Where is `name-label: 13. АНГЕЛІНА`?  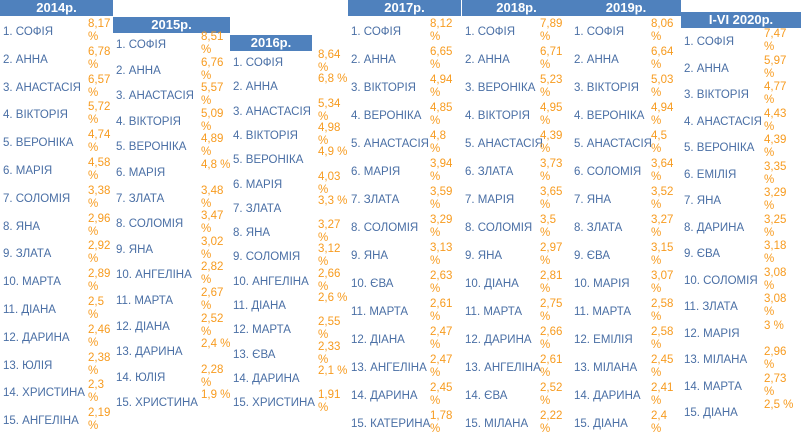 name-label: 13. АНГЕЛІНА is located at coordinates (389, 368).